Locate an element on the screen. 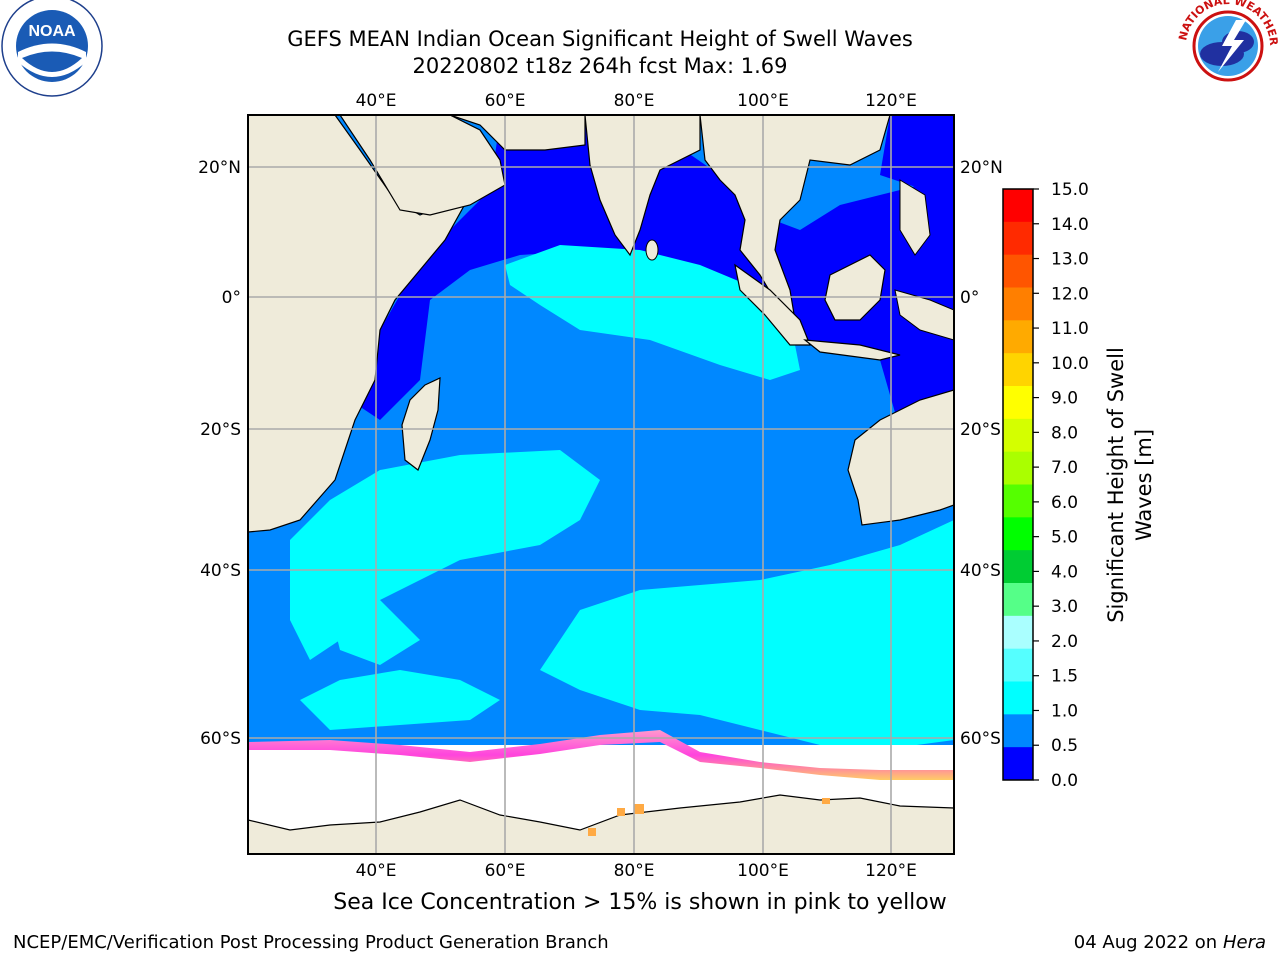 This screenshot has height=960, width=1280. lat-label-left: 40°S is located at coordinates (220, 571).